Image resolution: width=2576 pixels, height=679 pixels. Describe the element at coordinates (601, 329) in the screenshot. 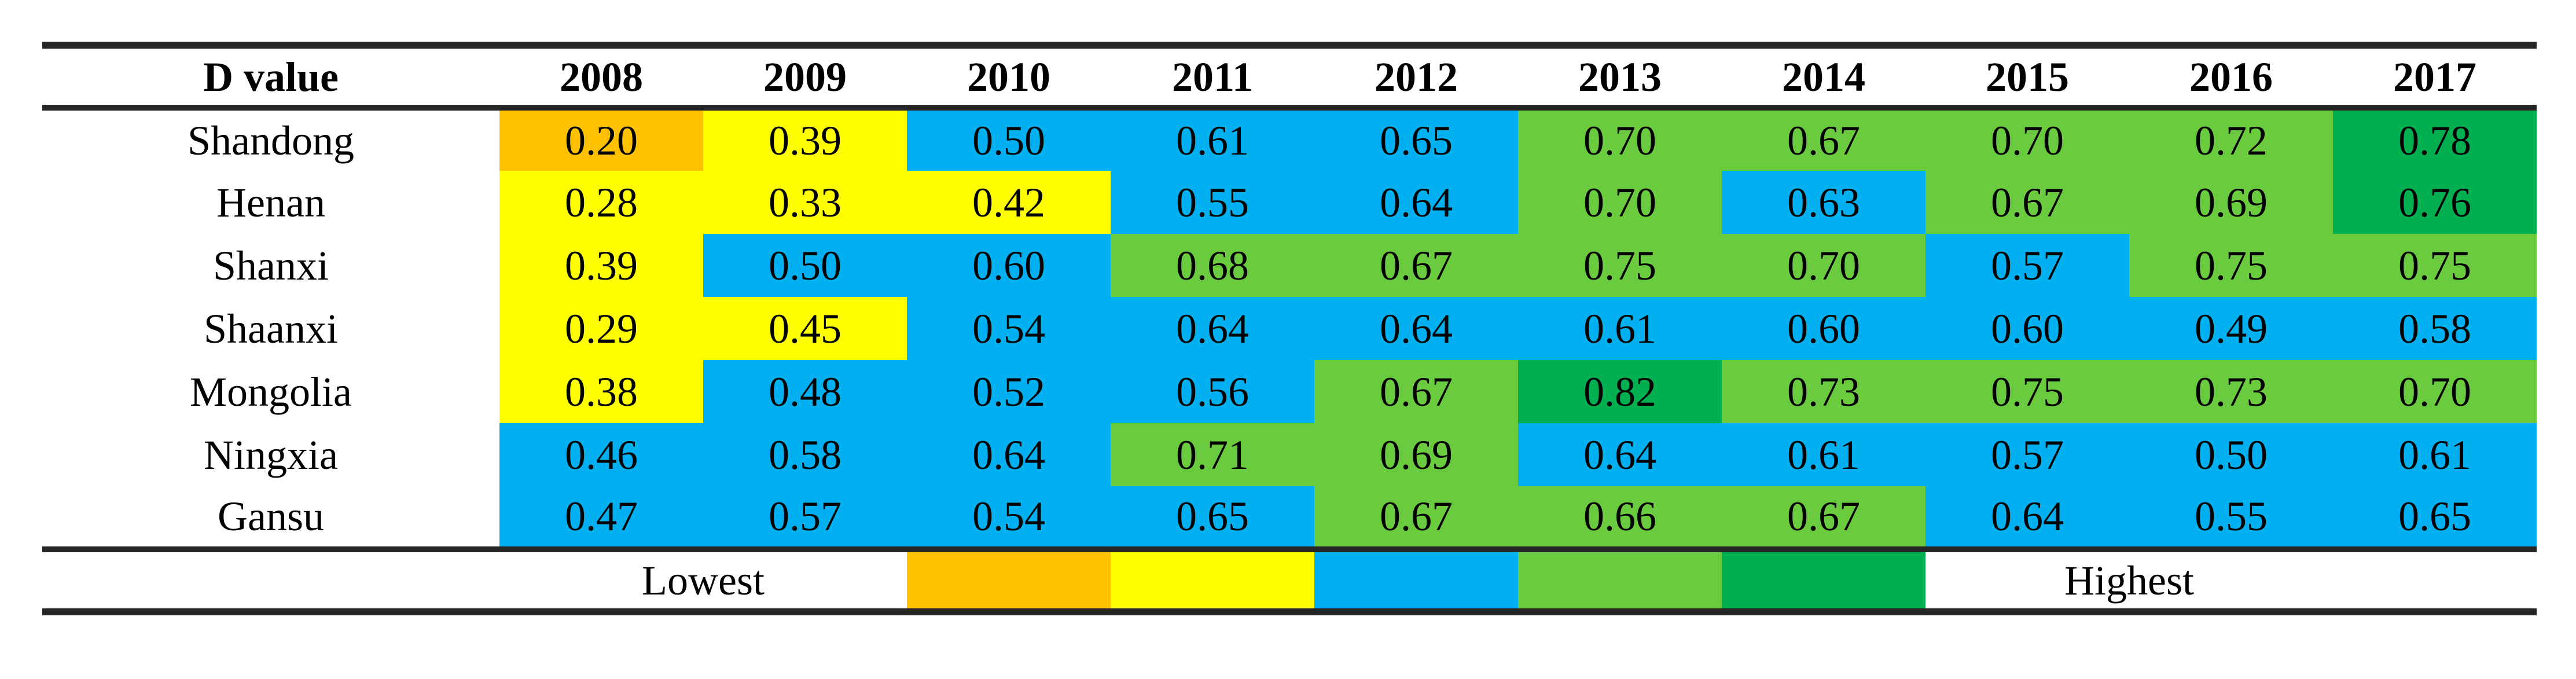

I see `value-cell: 0.29` at that location.